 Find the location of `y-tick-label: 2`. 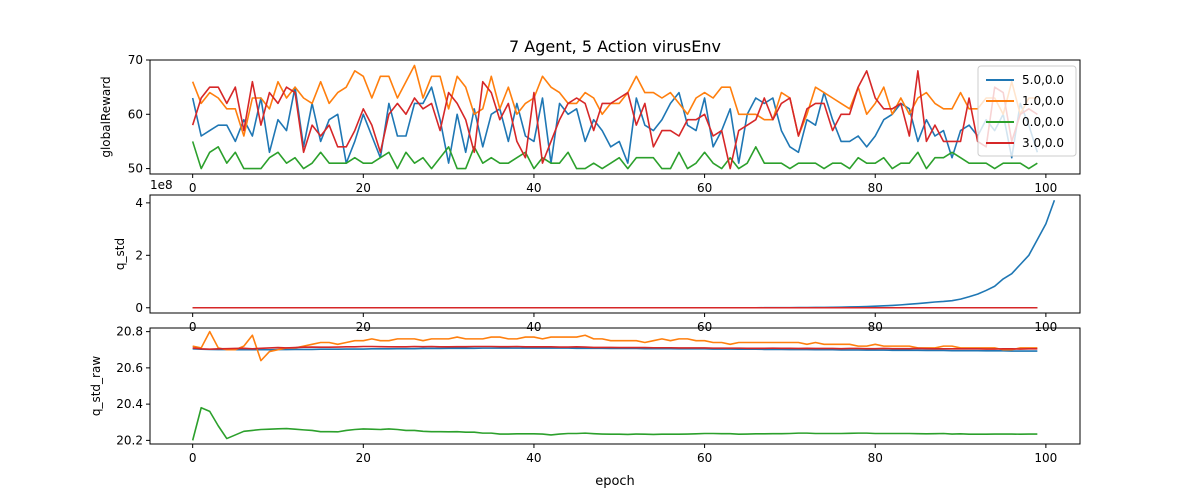

y-tick-label: 2 is located at coordinates (139, 255).